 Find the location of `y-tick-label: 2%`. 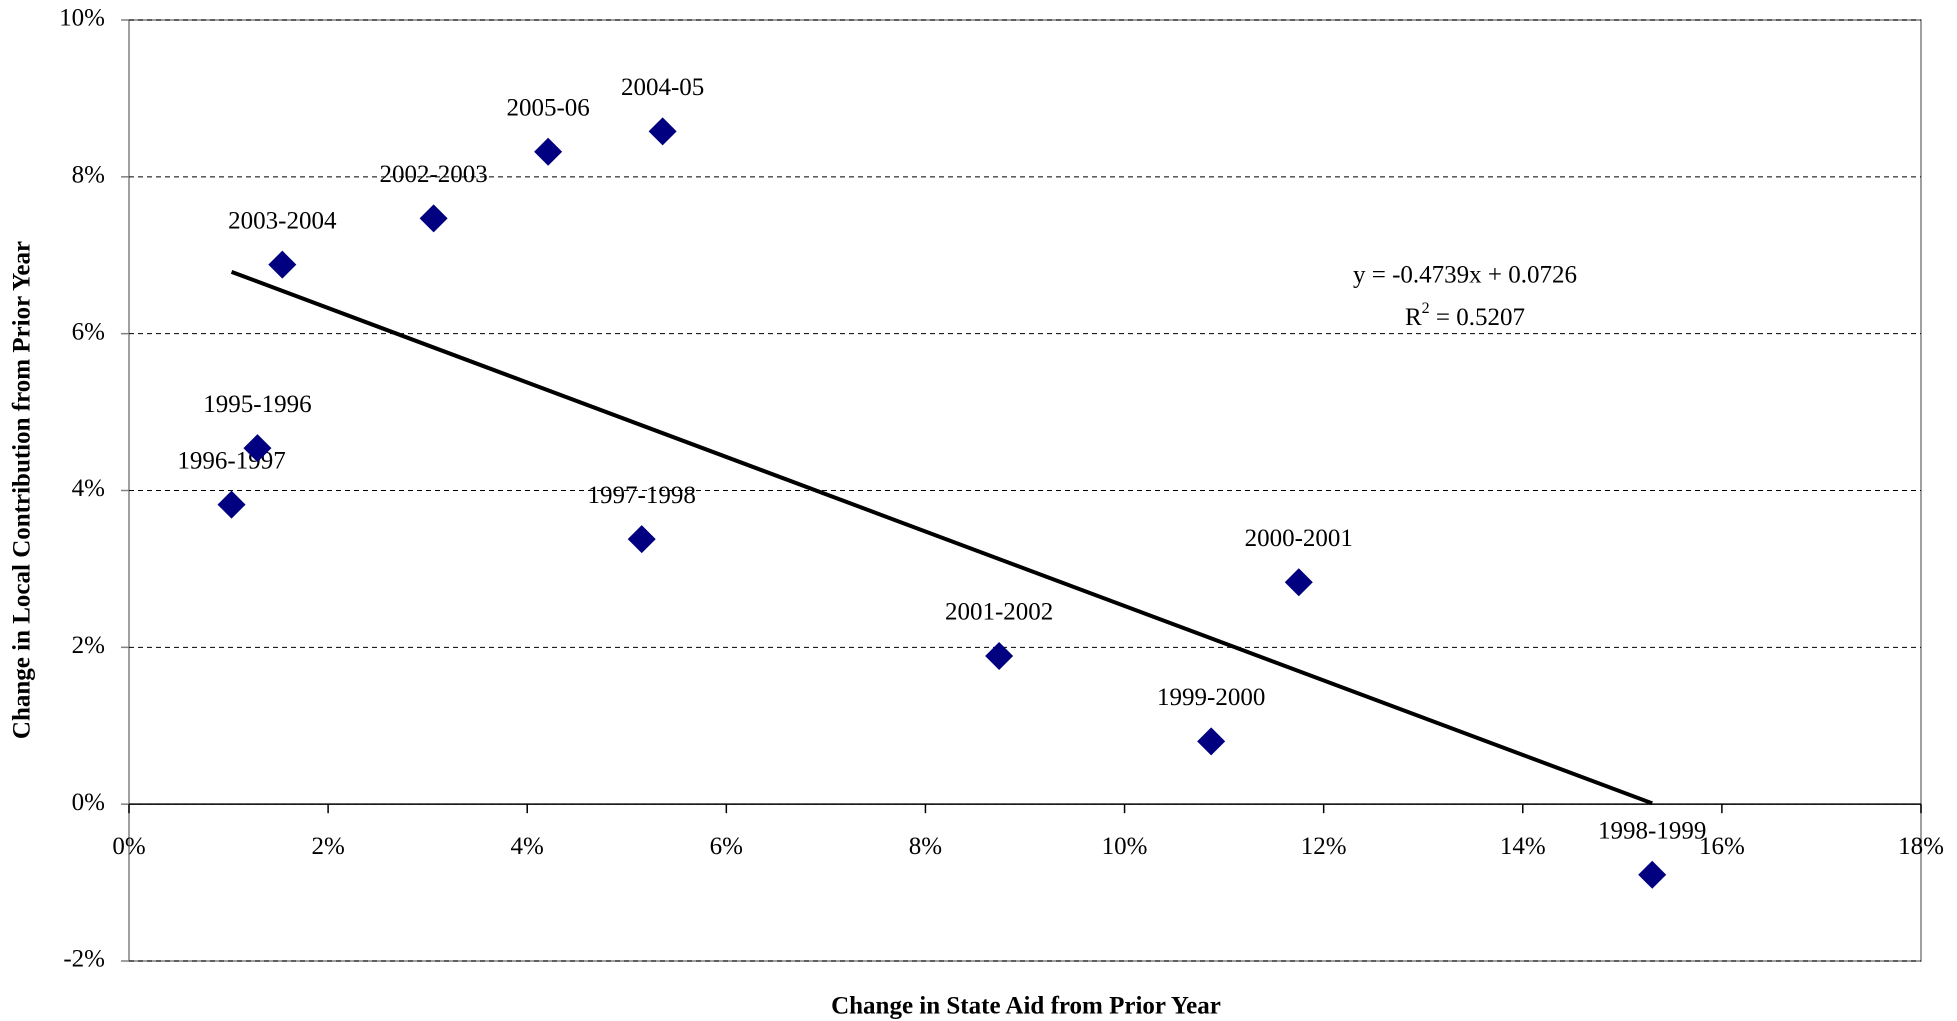

y-tick-label: 2% is located at coordinates (88, 645).